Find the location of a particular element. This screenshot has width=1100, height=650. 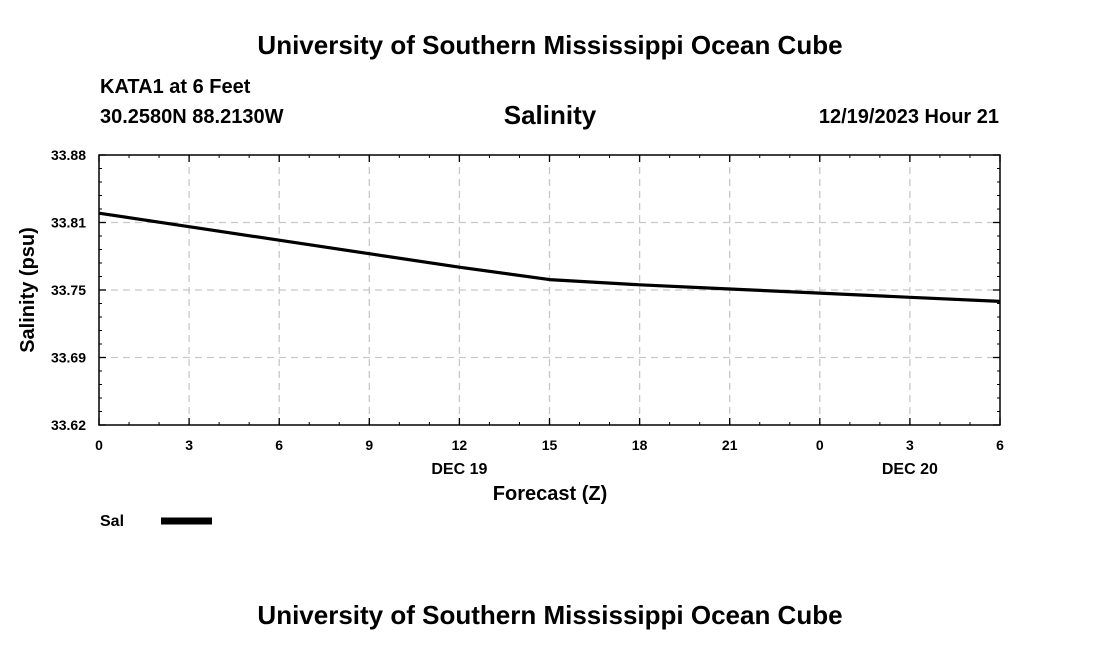

y-tick-label: 33.62 is located at coordinates (68, 425).